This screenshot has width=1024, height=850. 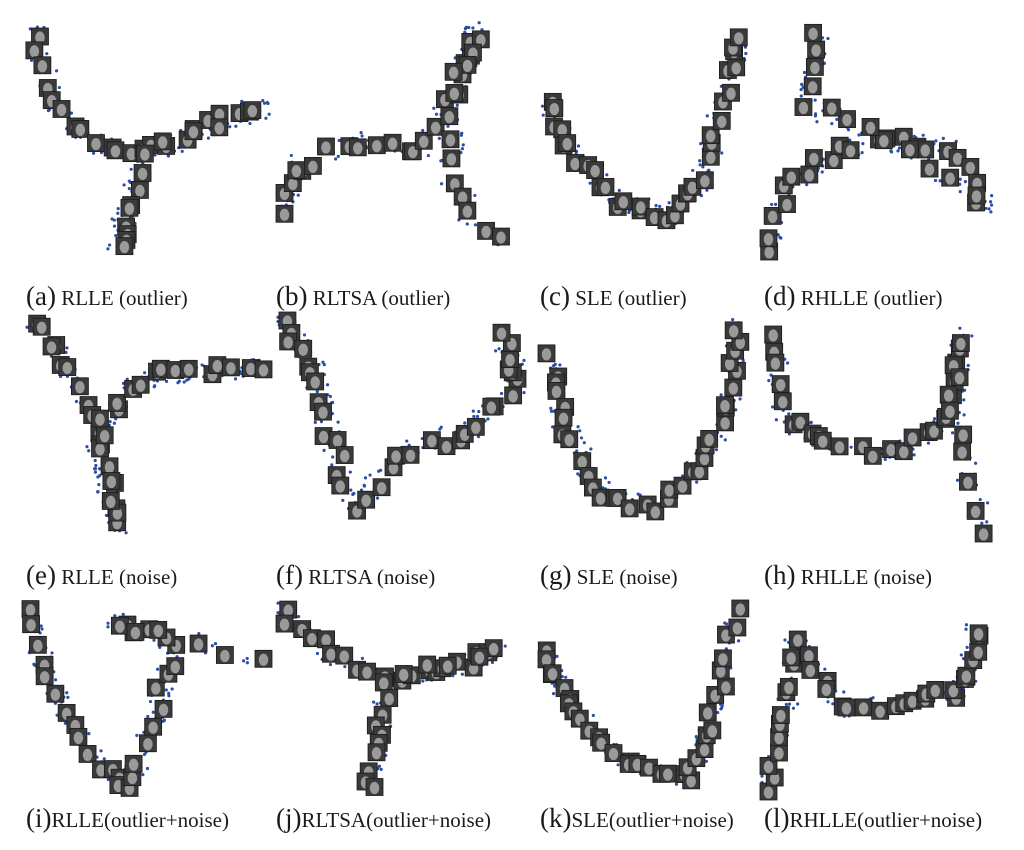 I want to click on caption-letter: (c), so click(x=555, y=296).